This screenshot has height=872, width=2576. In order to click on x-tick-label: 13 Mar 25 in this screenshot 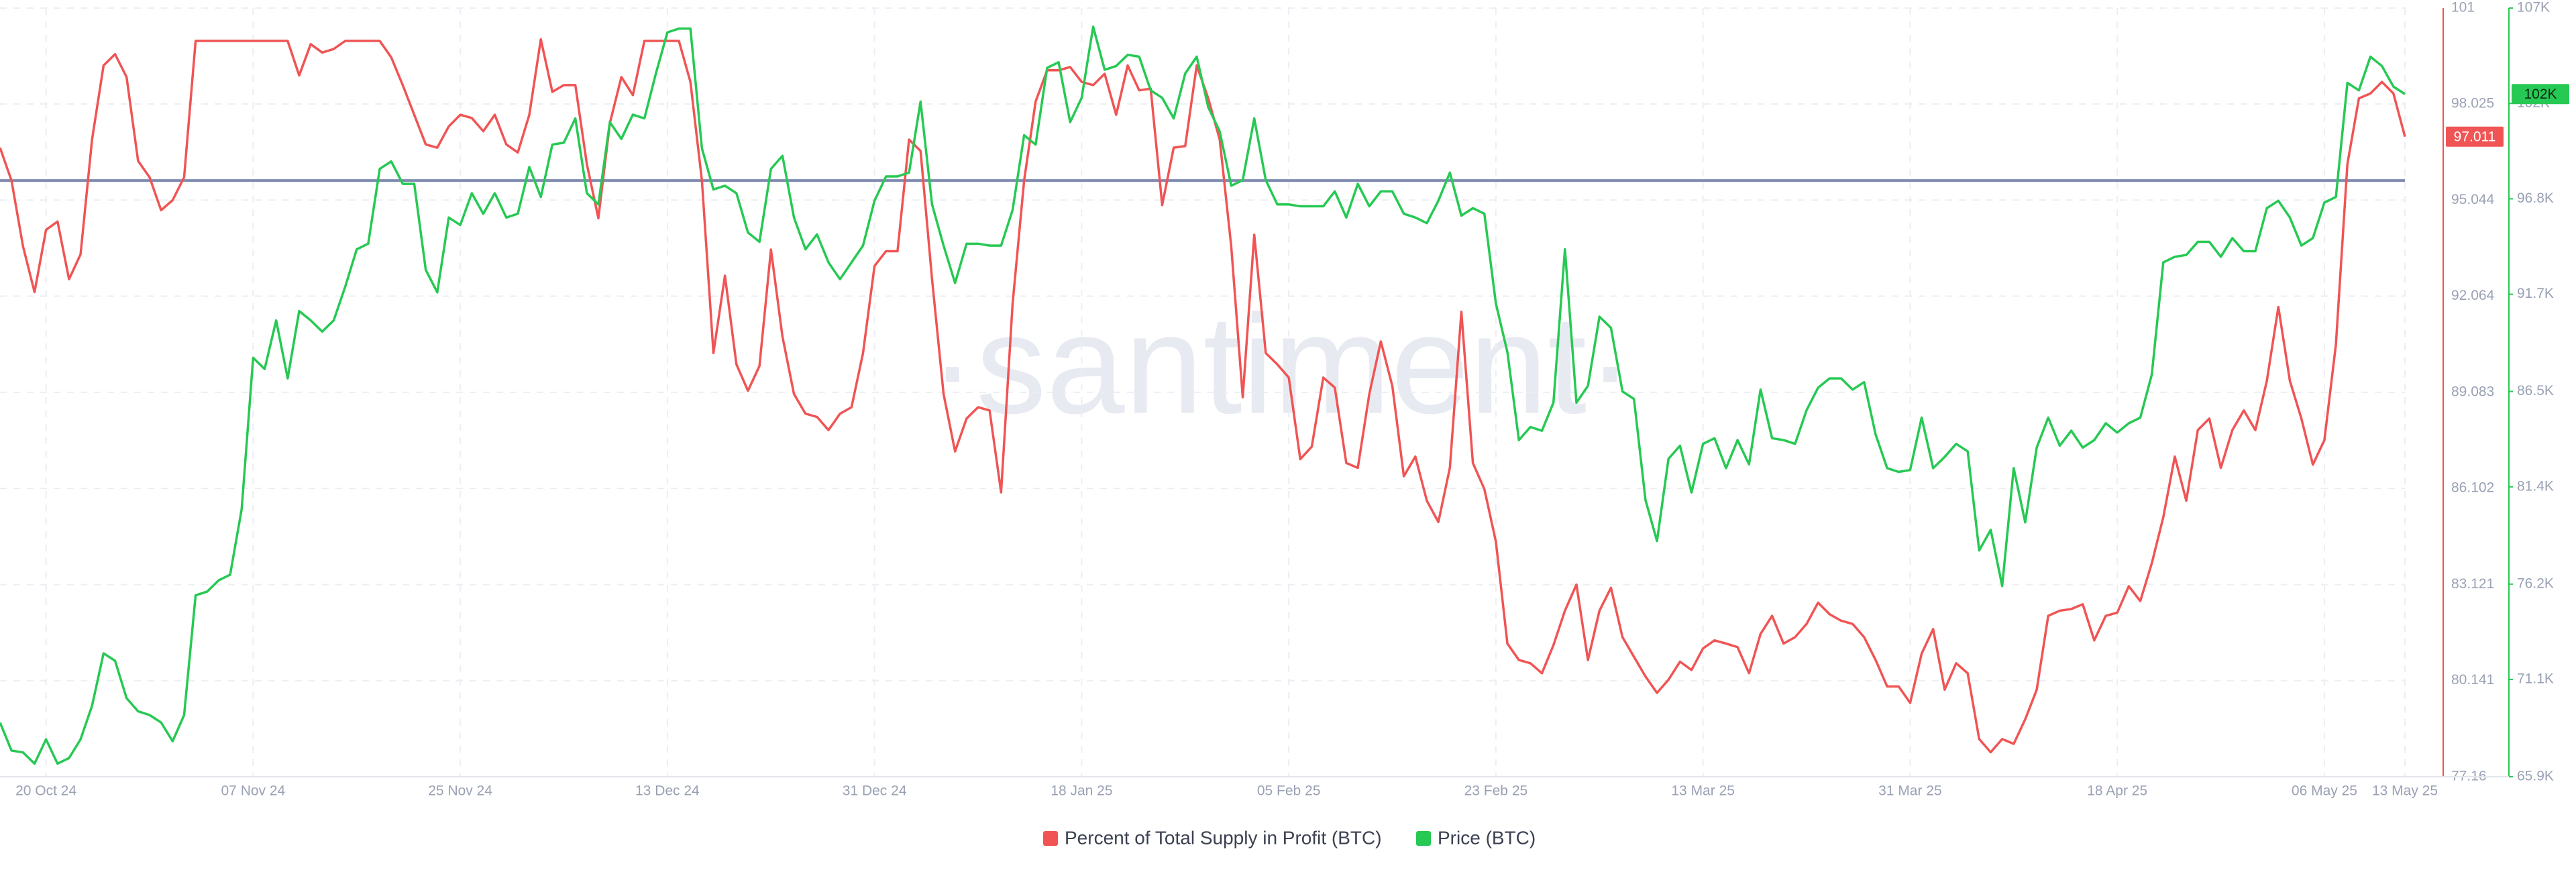, I will do `click(1703, 791)`.